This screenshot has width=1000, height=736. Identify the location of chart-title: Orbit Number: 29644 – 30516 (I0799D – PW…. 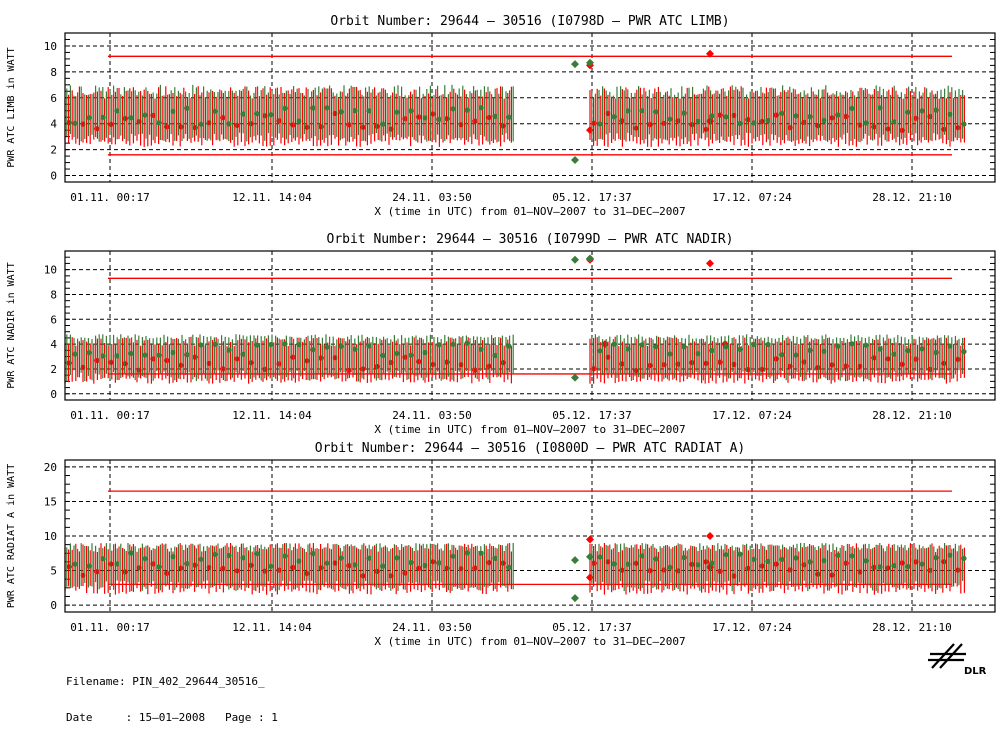
(530, 239).